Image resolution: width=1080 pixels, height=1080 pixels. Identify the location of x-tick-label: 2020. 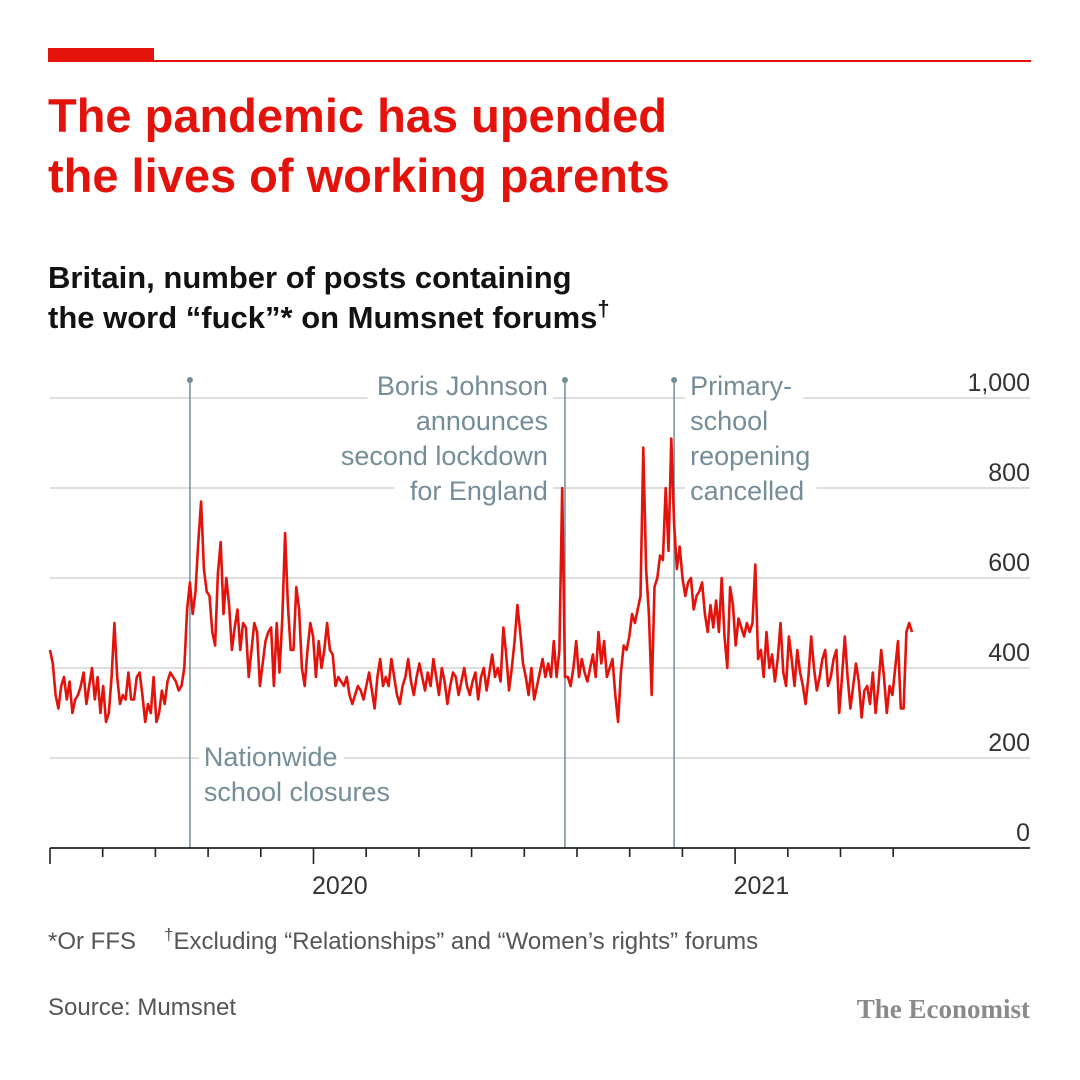
(340, 886).